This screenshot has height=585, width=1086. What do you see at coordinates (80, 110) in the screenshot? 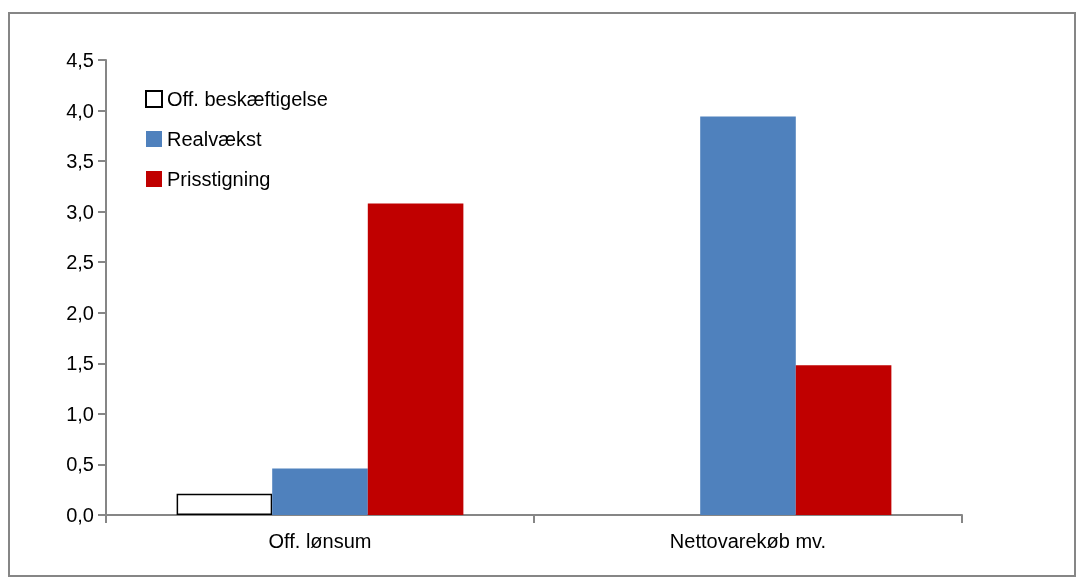
I see `y-tick-label: 4,0` at bounding box center [80, 110].